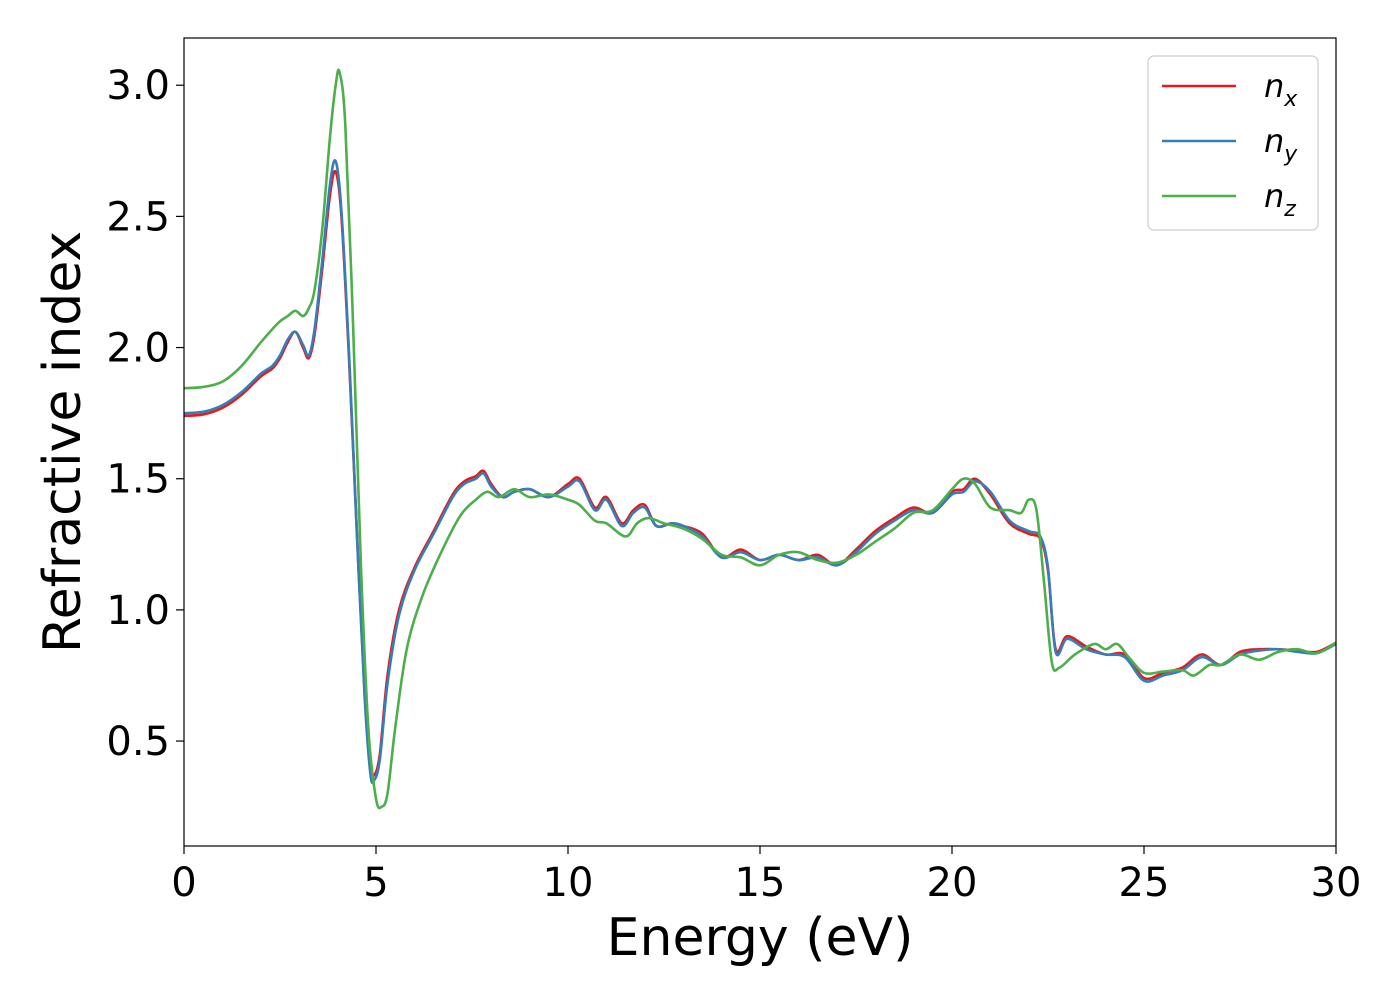 This screenshot has height=1000, width=1400. Describe the element at coordinates (138, 611) in the screenshot. I see `y-tick-label: 1.0` at that location.